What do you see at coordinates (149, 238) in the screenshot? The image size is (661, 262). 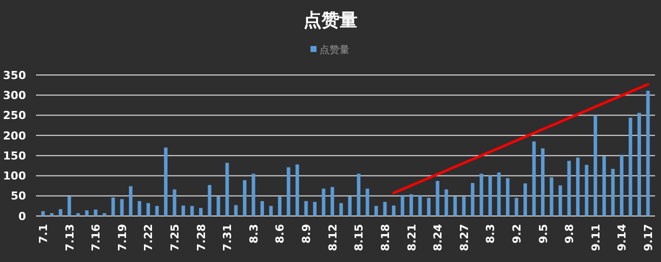 I see `x-tick-label: 7.22` at bounding box center [149, 238].